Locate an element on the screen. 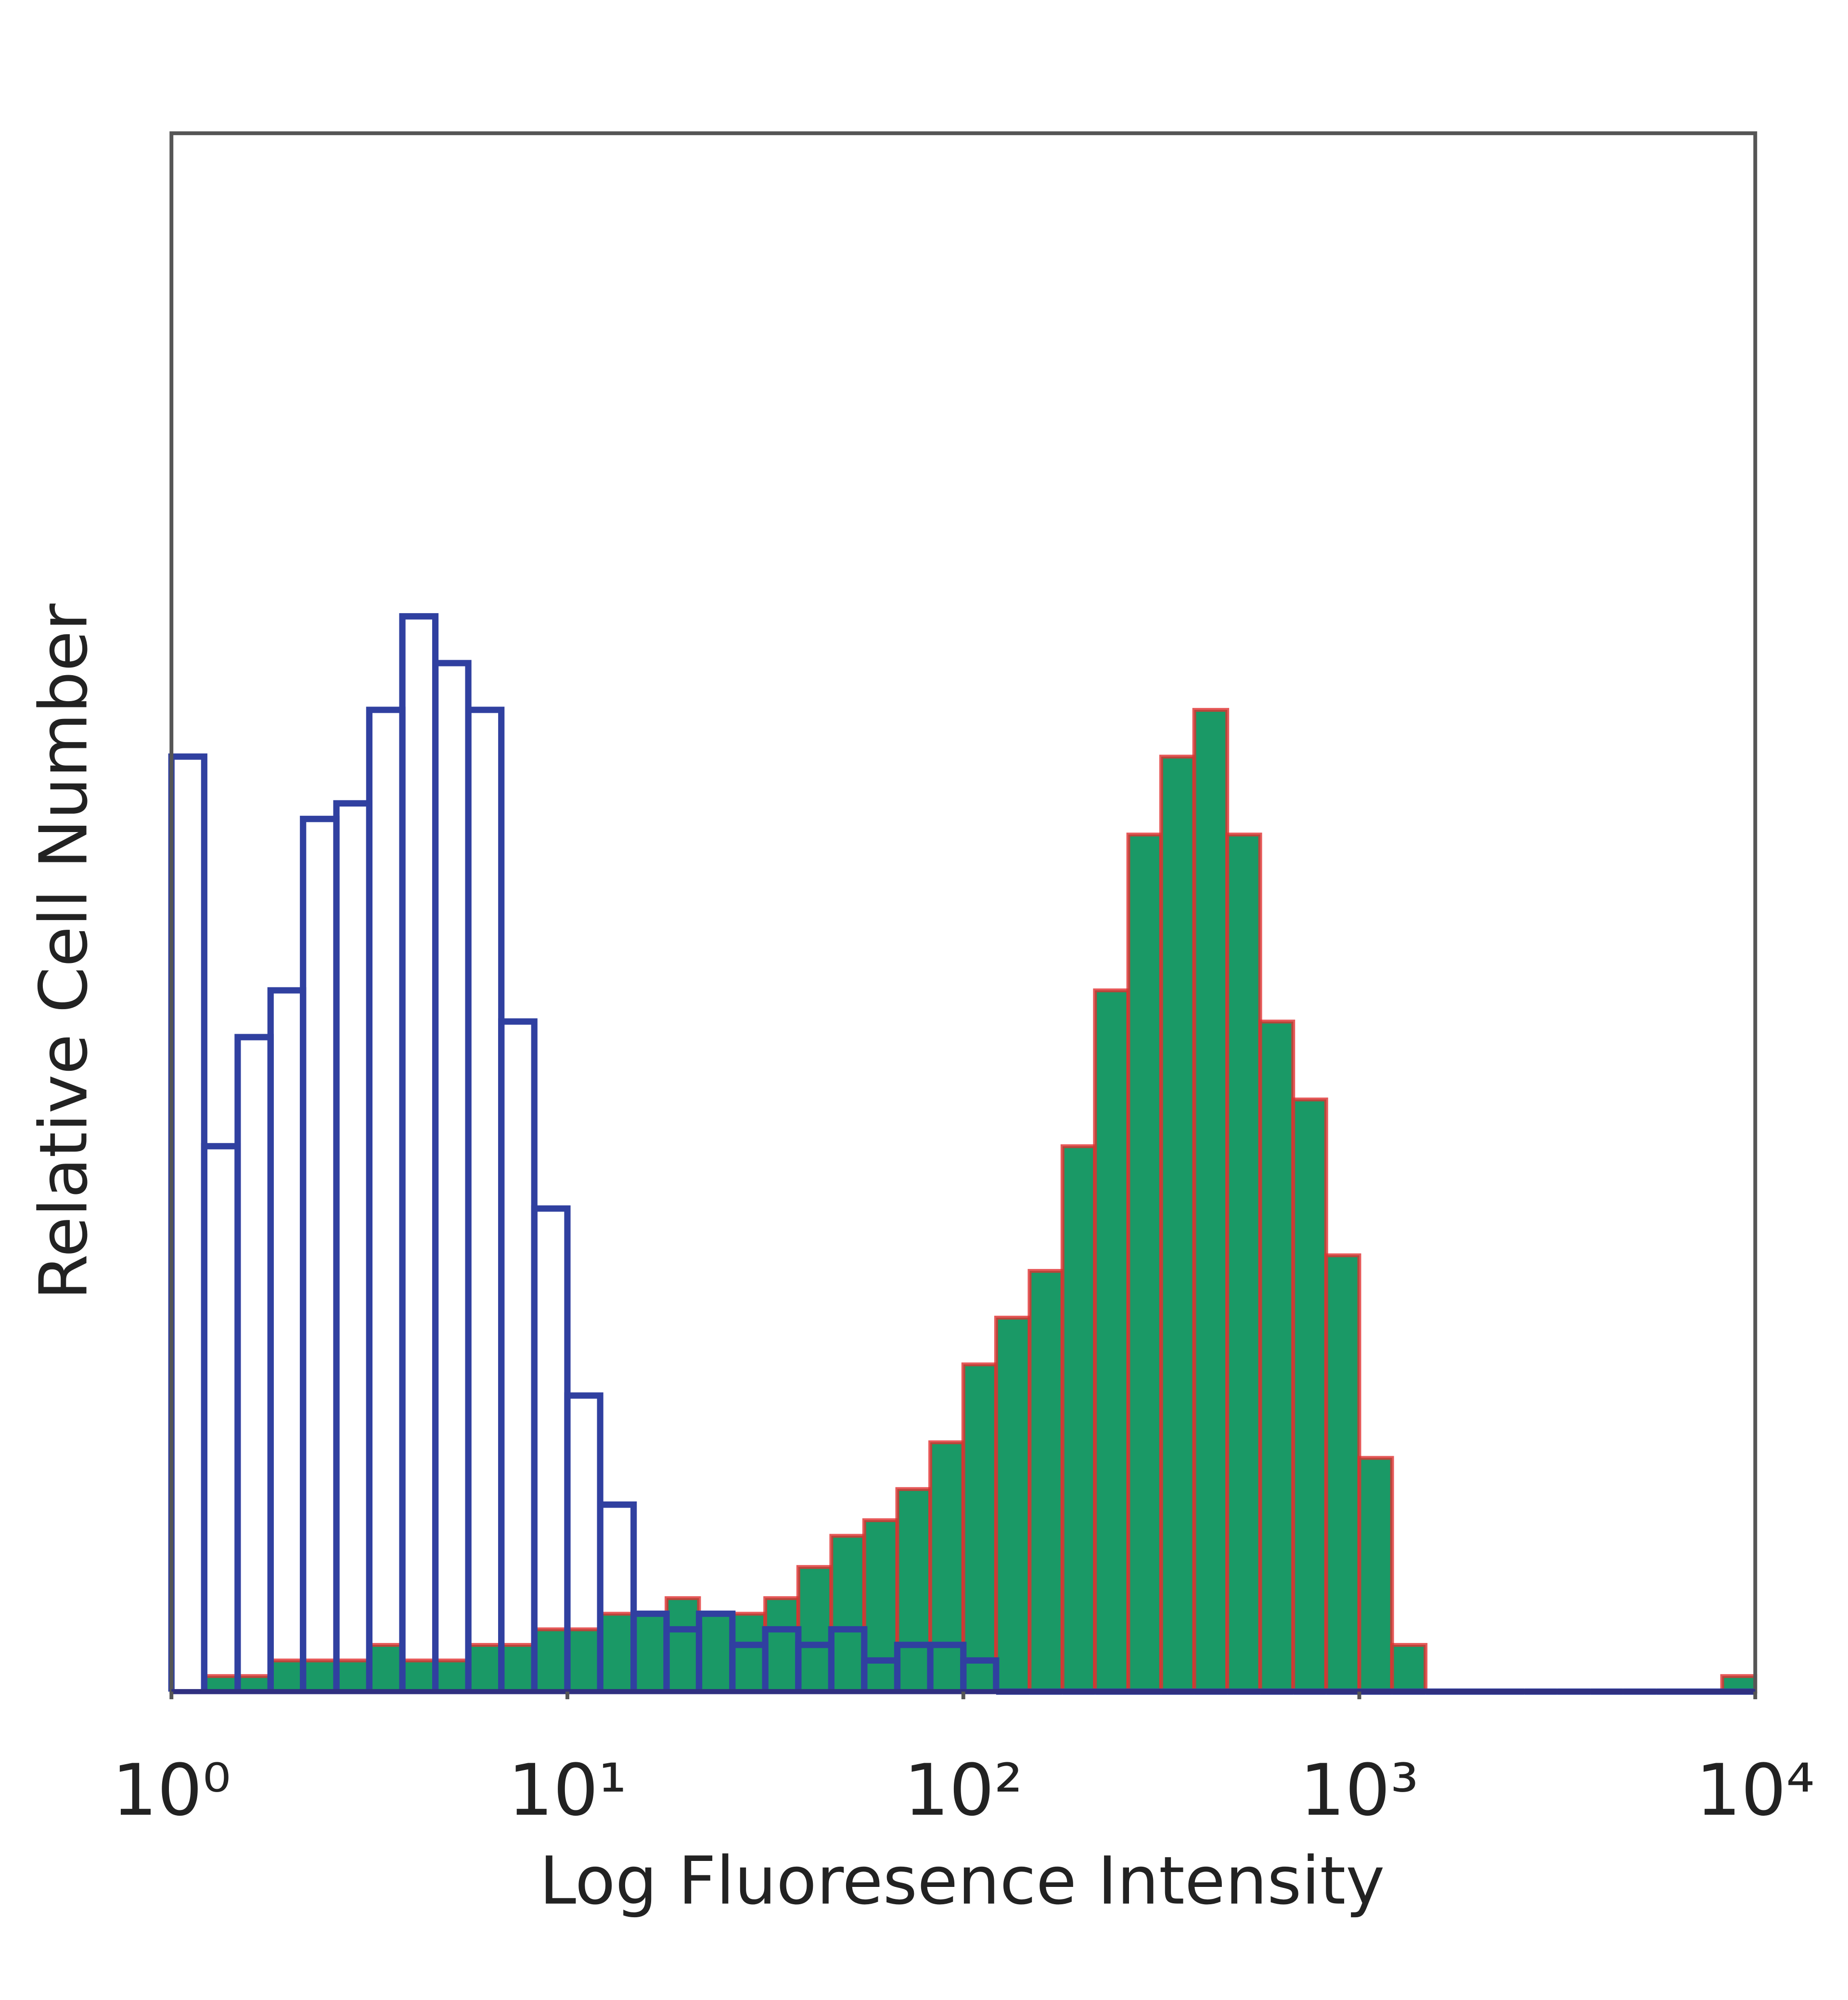  x-tick-label: 10¹ is located at coordinates (567, 1790).